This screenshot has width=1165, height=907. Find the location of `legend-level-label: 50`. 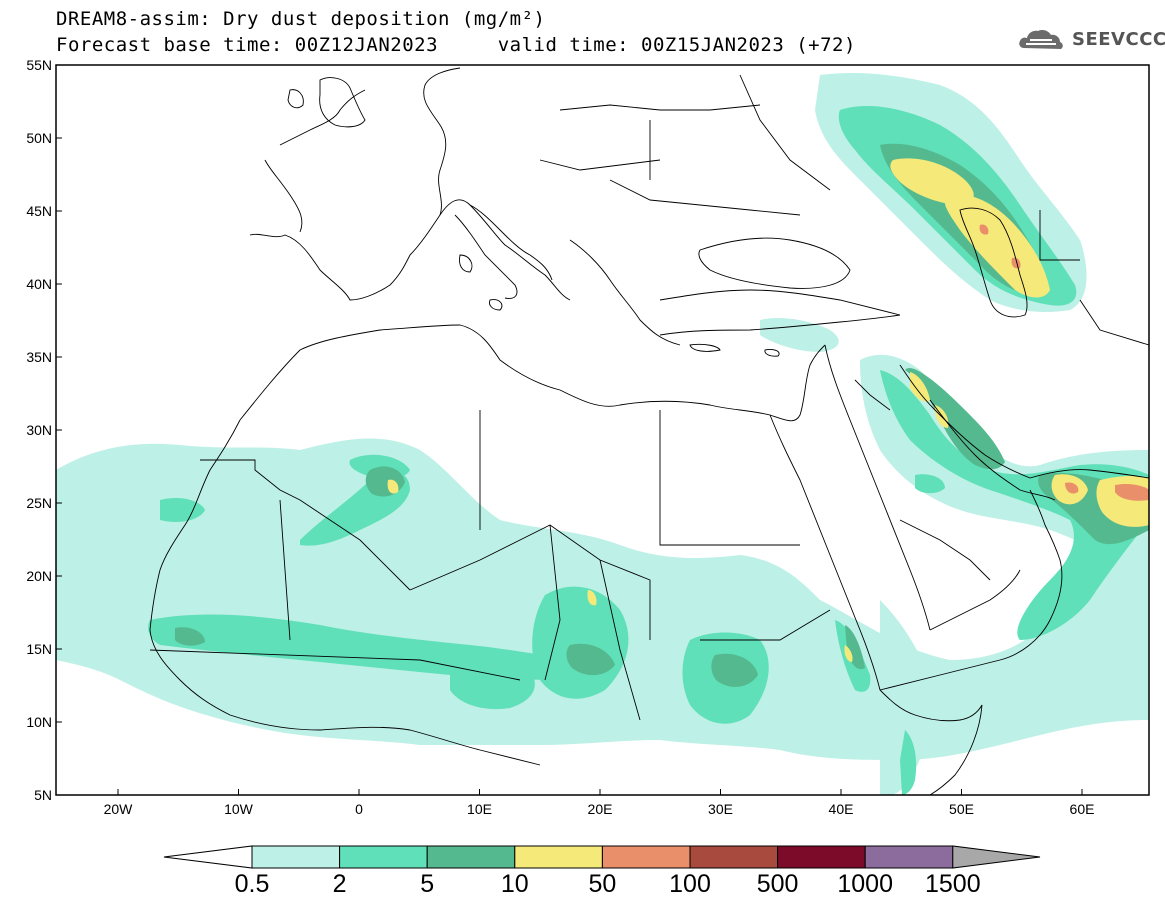

legend-level-label: 50 is located at coordinates (602, 884).